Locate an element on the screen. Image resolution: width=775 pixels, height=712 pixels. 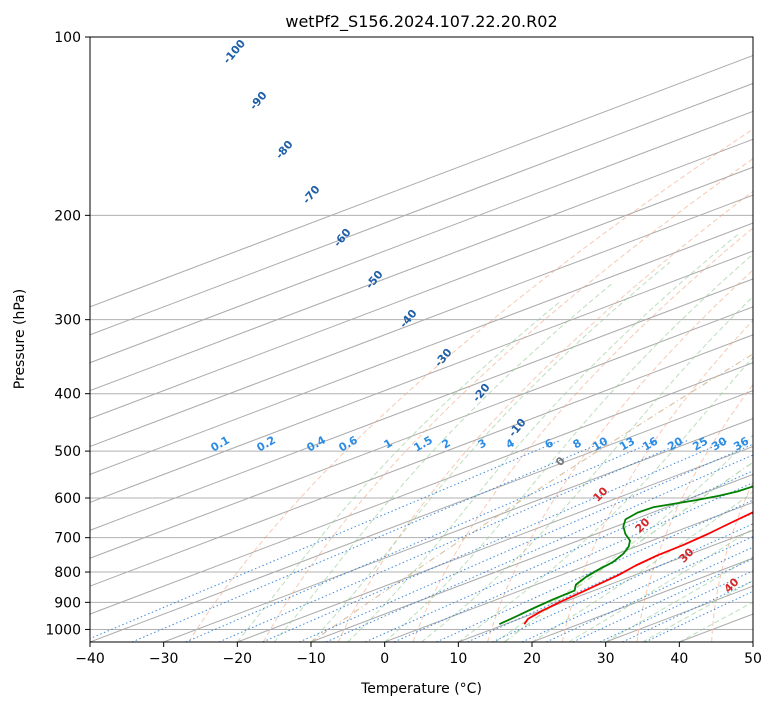
y-tick-label: 500 is located at coordinates (67, 452).